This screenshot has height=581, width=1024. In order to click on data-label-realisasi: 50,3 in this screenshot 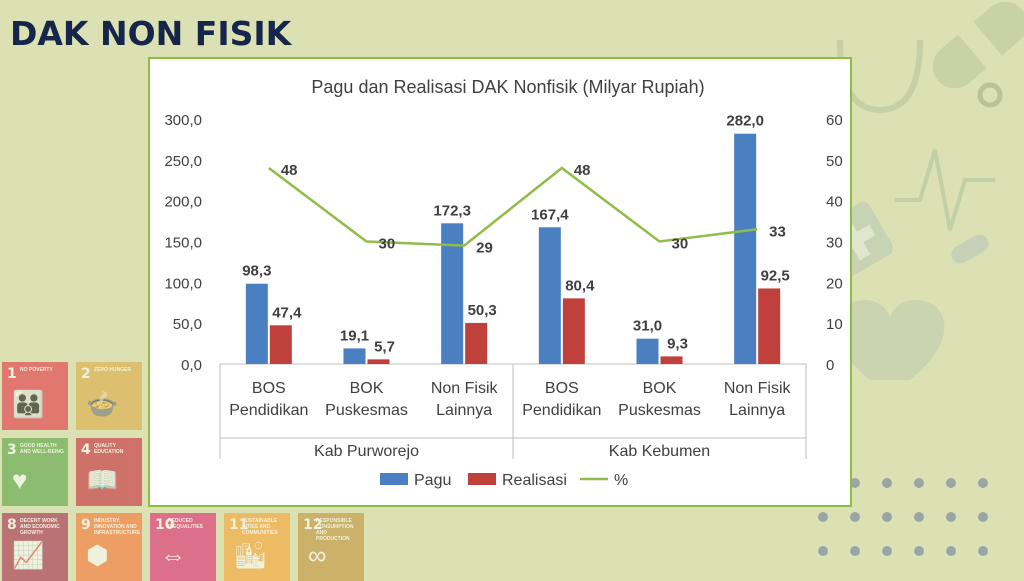, I will do `click(482, 310)`.